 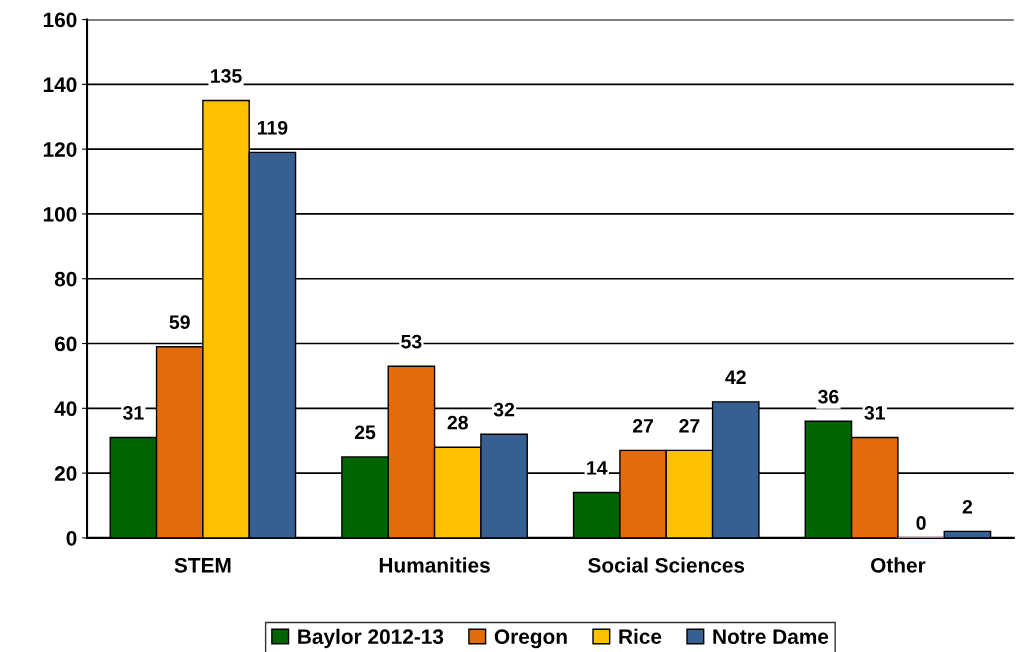 What do you see at coordinates (65, 409) in the screenshot?
I see `y-tick-label: 40` at bounding box center [65, 409].